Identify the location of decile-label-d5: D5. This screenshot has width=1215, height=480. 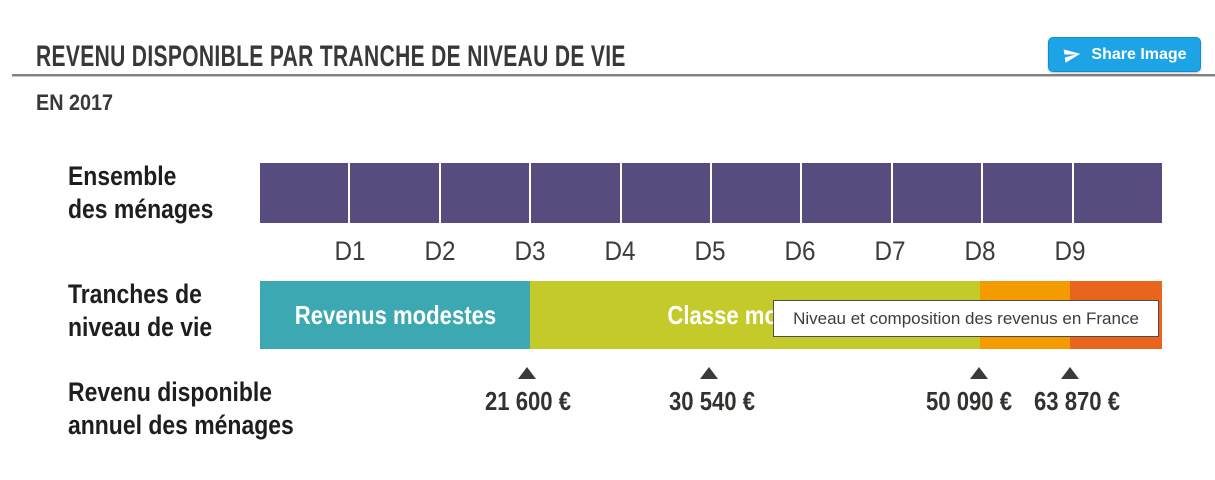
(710, 251).